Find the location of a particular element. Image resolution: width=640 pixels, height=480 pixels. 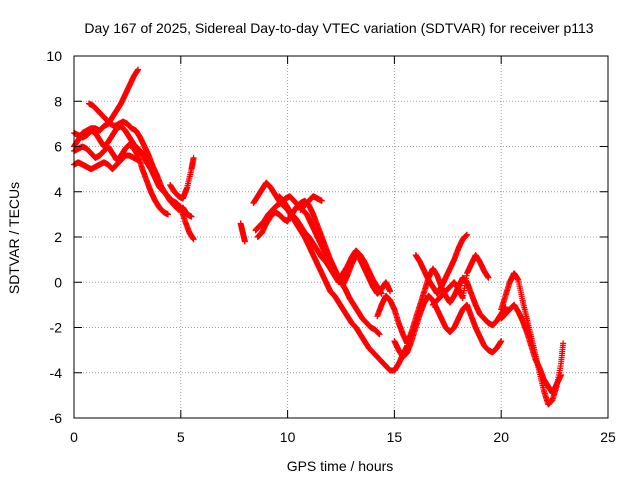

y-tick-label: 8 is located at coordinates (58, 101).